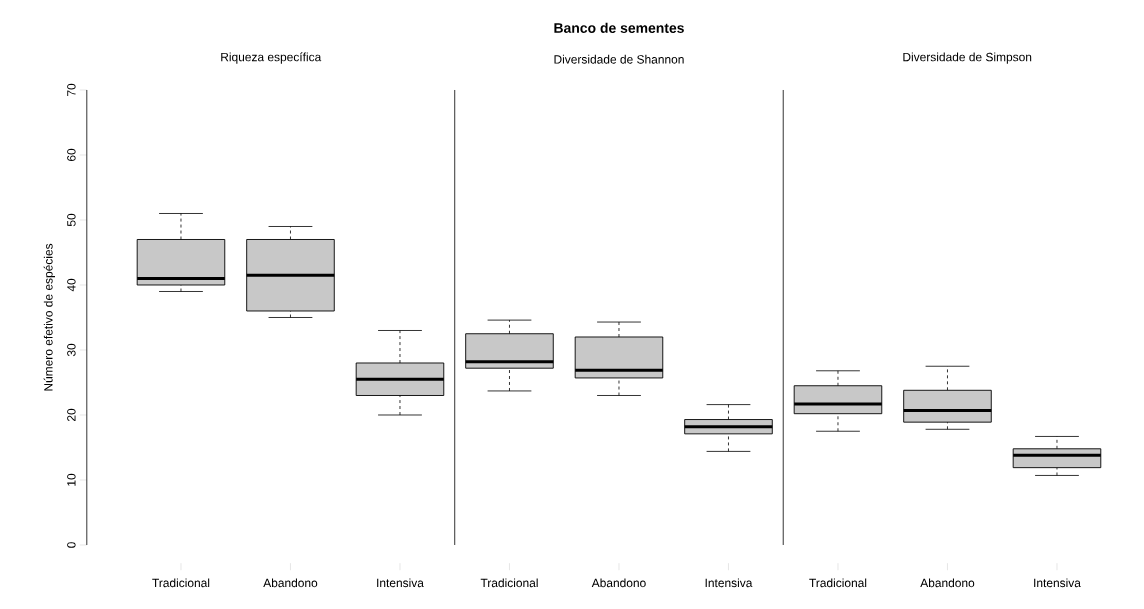  I want to click on y-axis-title: Número efetivo de espécies, so click(49, 317).